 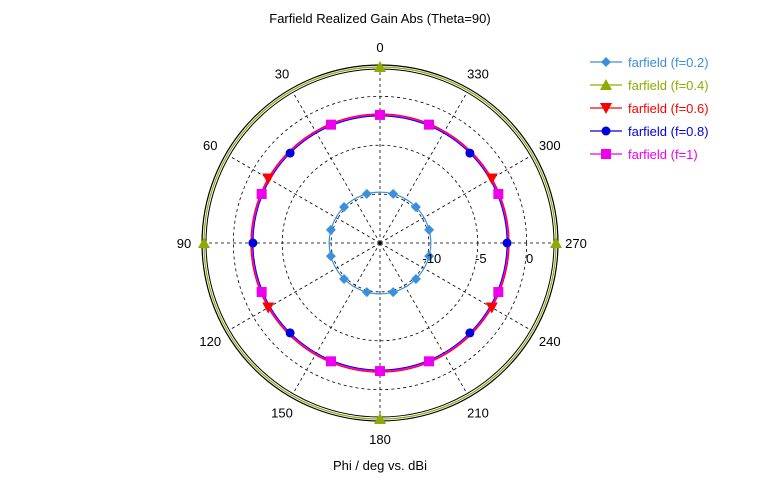 I want to click on angle-tick-label: 0, so click(x=379, y=47).